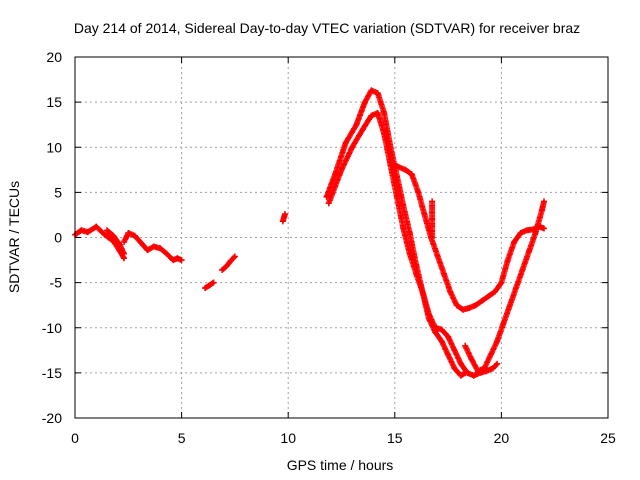 The image size is (640, 480). What do you see at coordinates (58, 192) in the screenshot?
I see `y-tick-label: 5` at bounding box center [58, 192].